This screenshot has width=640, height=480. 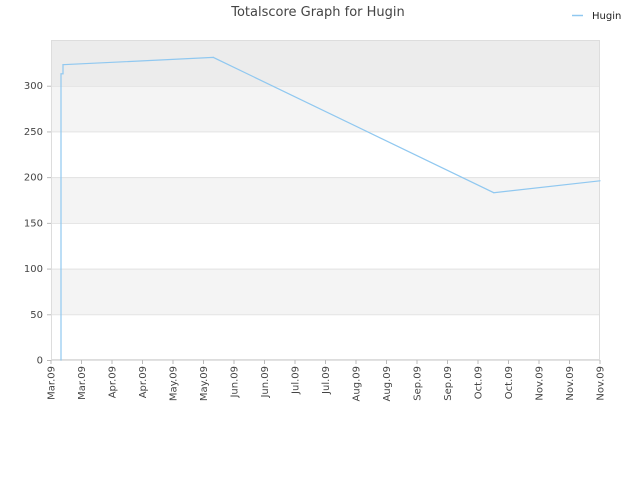 I want to click on y-tick-label: 50, so click(x=36, y=315).